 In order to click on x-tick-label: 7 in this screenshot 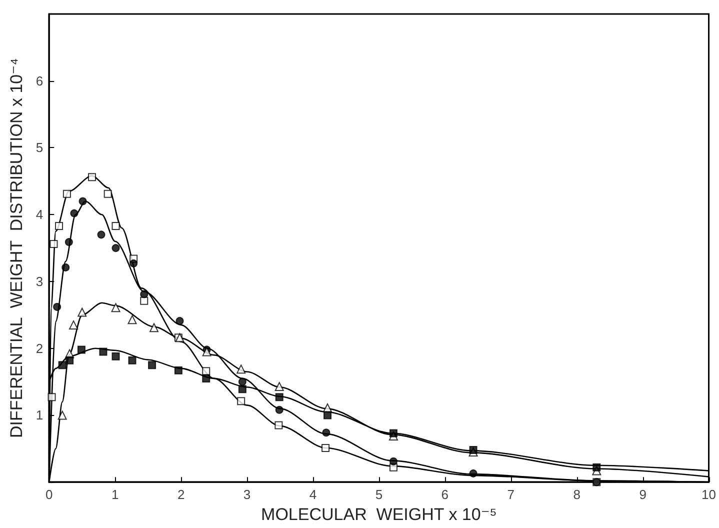, I will do `click(510, 494)`.